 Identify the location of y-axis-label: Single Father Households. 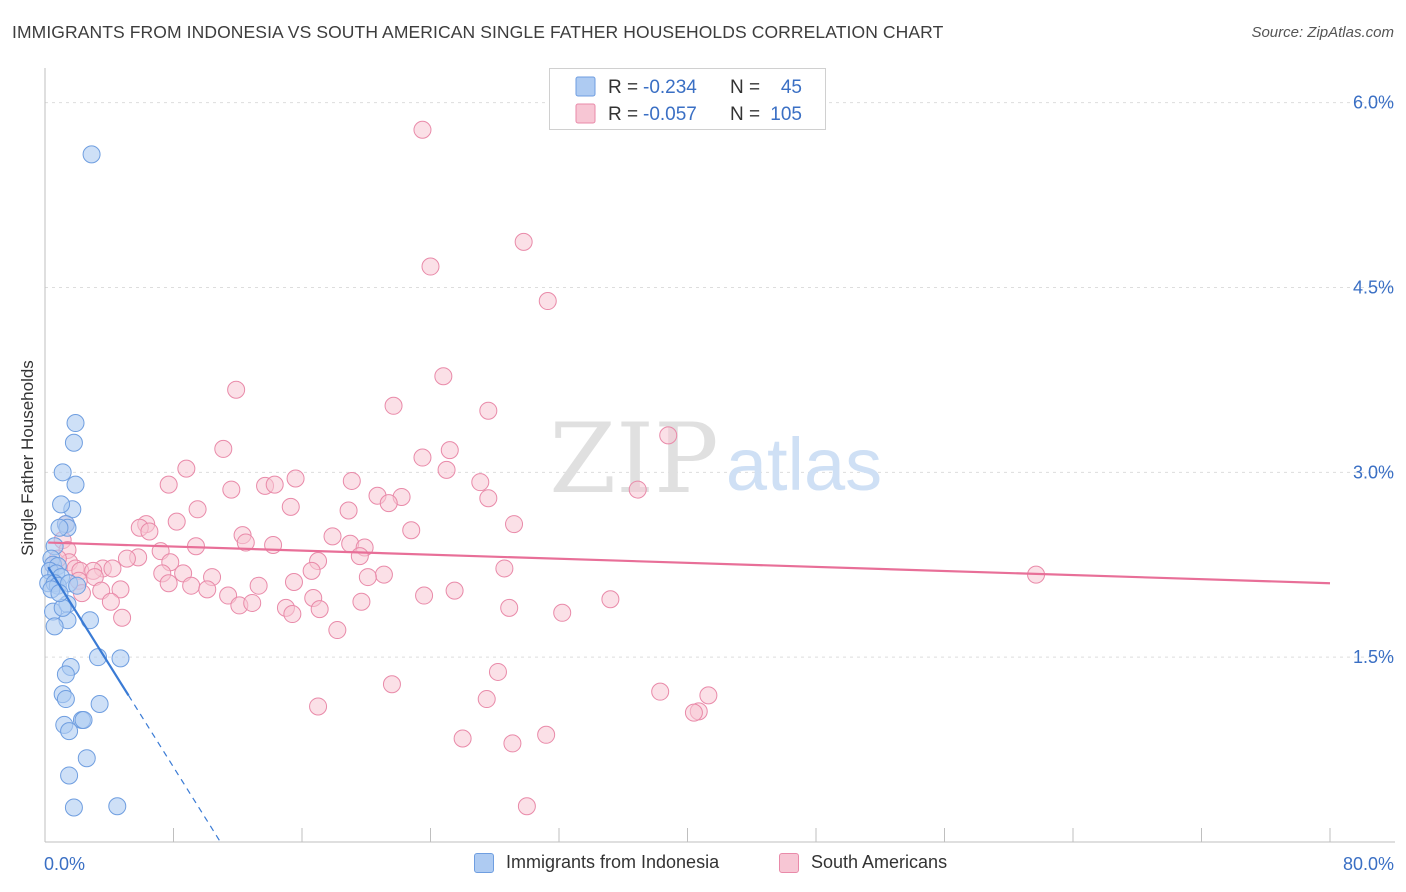
(27, 458).